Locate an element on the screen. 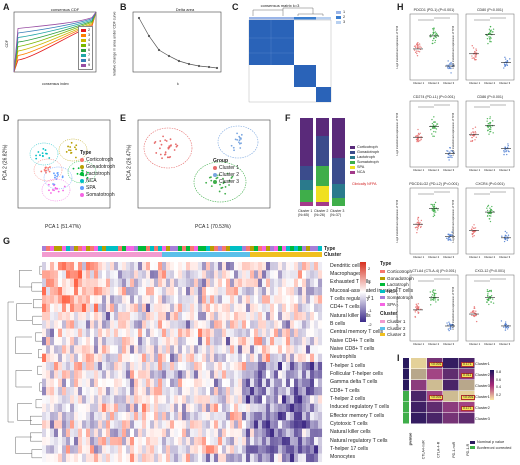 This screenshot has width=520, height=465. heatmap-row-label: T-helper 2 cells is located at coordinates (348, 399).